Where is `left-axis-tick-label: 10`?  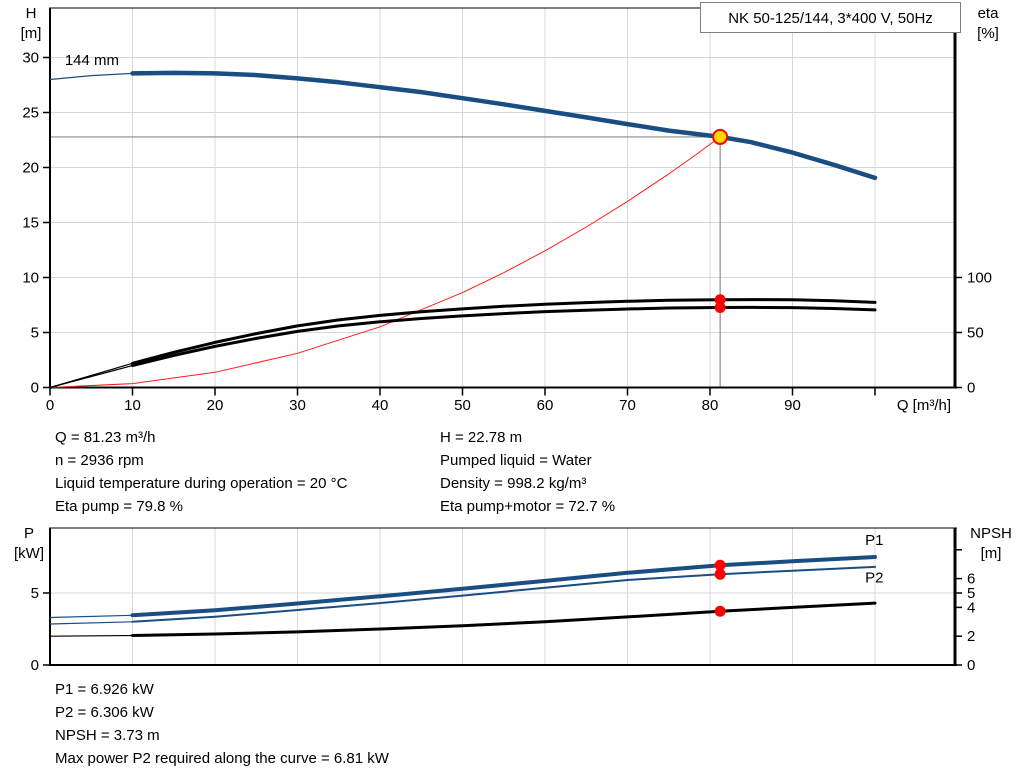 left-axis-tick-label: 10 is located at coordinates (30, 278).